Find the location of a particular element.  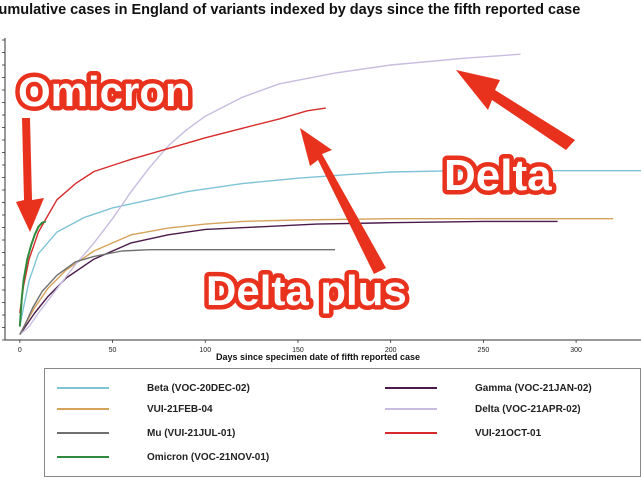

legend-label-gamma: Gamma (VOC-21JAN-02) is located at coordinates (533, 388).